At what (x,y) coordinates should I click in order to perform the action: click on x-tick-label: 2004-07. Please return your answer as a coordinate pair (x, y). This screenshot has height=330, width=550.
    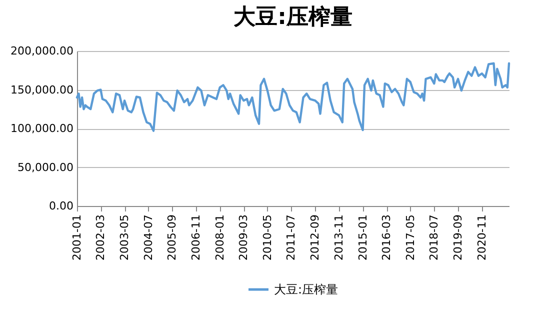
    Looking at the image, I should click on (148, 237).